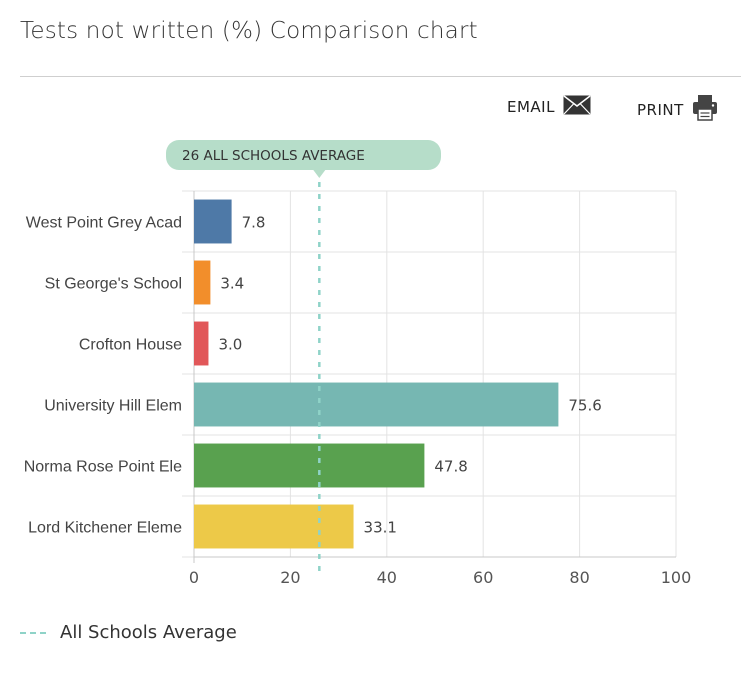 This screenshot has width=741, height=677. Describe the element at coordinates (450, 467) in the screenshot. I see `value-label: 47.8` at that location.